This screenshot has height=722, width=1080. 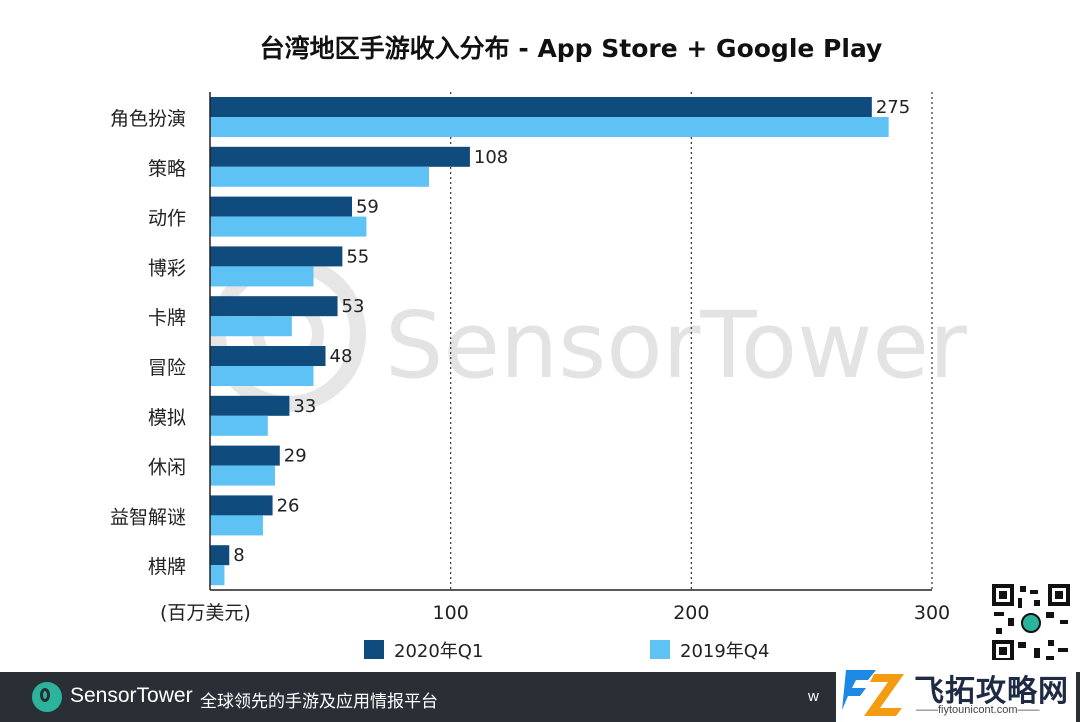 I want to click on data-label: 26, so click(x=288, y=505).